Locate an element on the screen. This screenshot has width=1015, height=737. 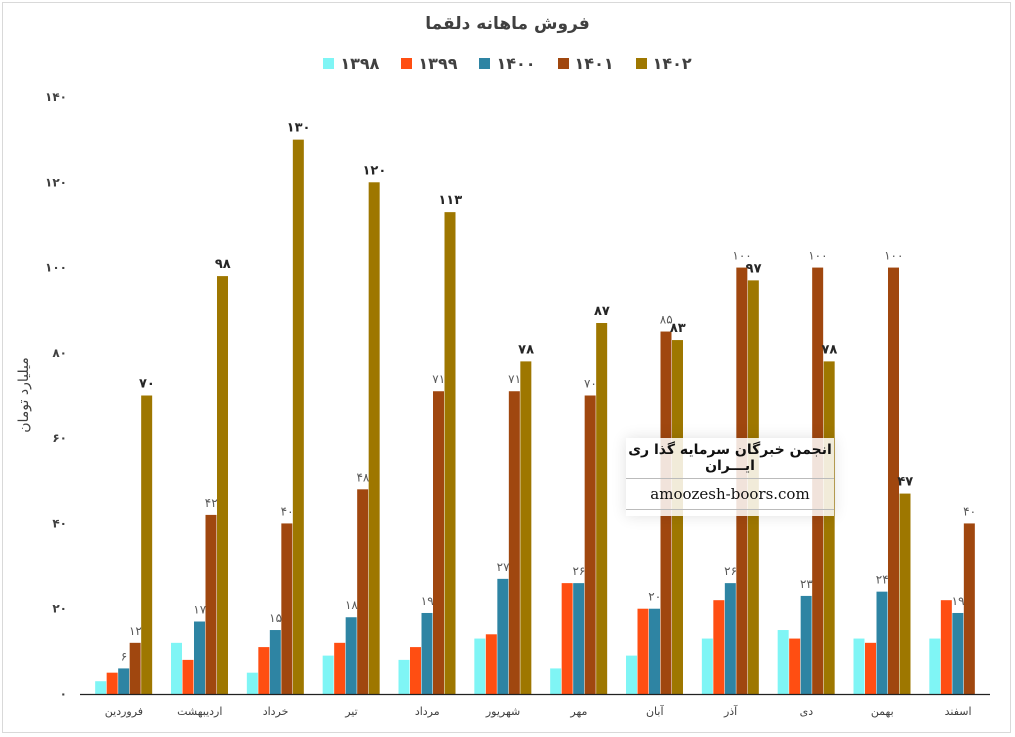
x-tick-label: مرداد is located at coordinates (427, 711).